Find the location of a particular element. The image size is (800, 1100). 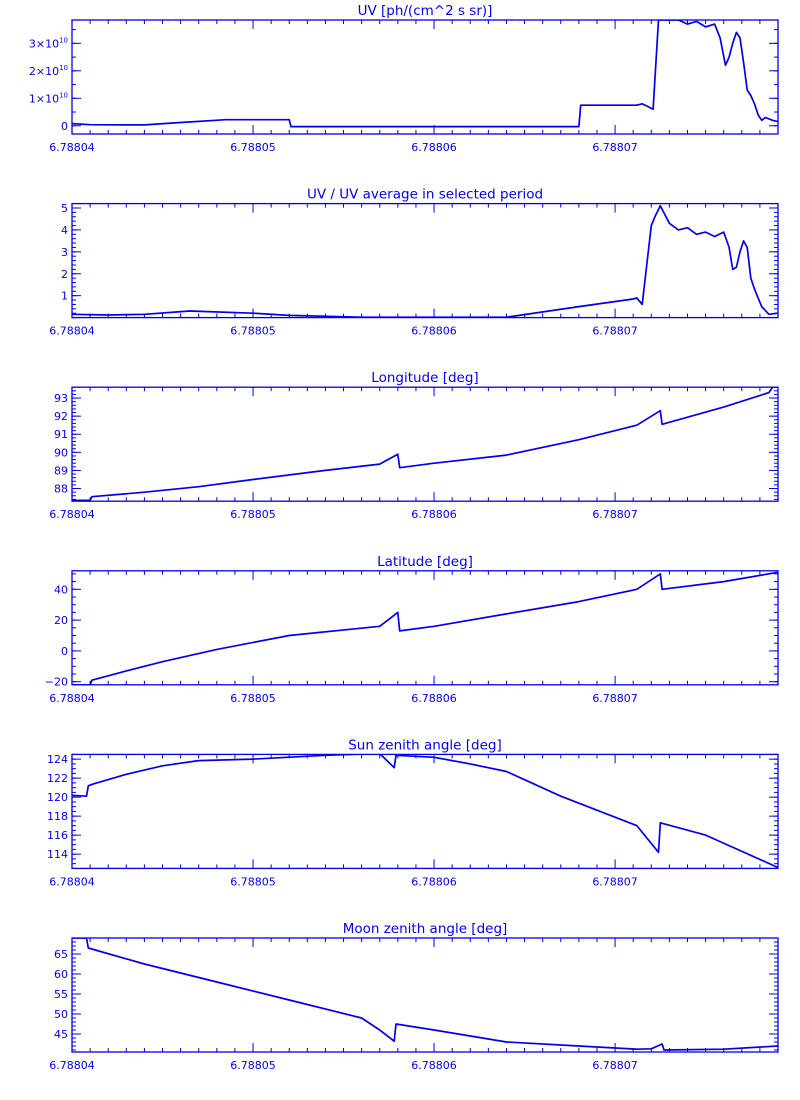

y-tick-label: 55 is located at coordinates (61, 994).